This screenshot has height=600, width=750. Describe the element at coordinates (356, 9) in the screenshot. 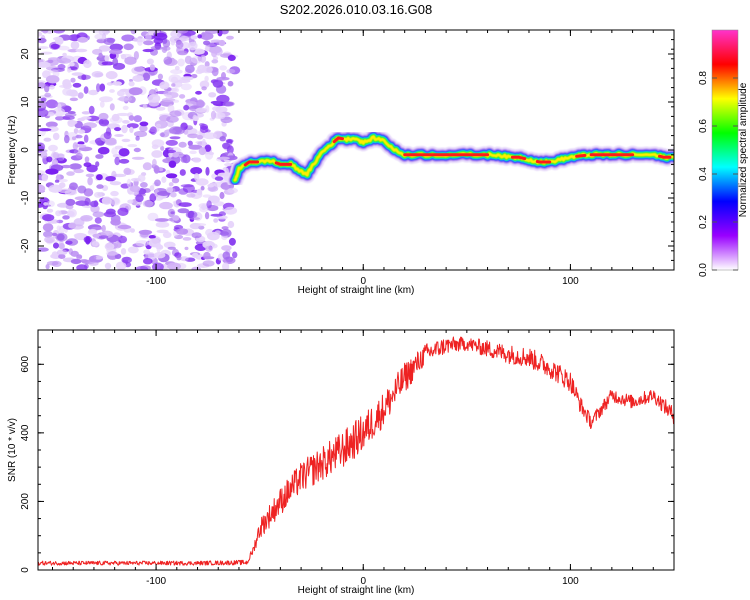

I see `chart-title: S202.2026.010.03.16.G08` at that location.